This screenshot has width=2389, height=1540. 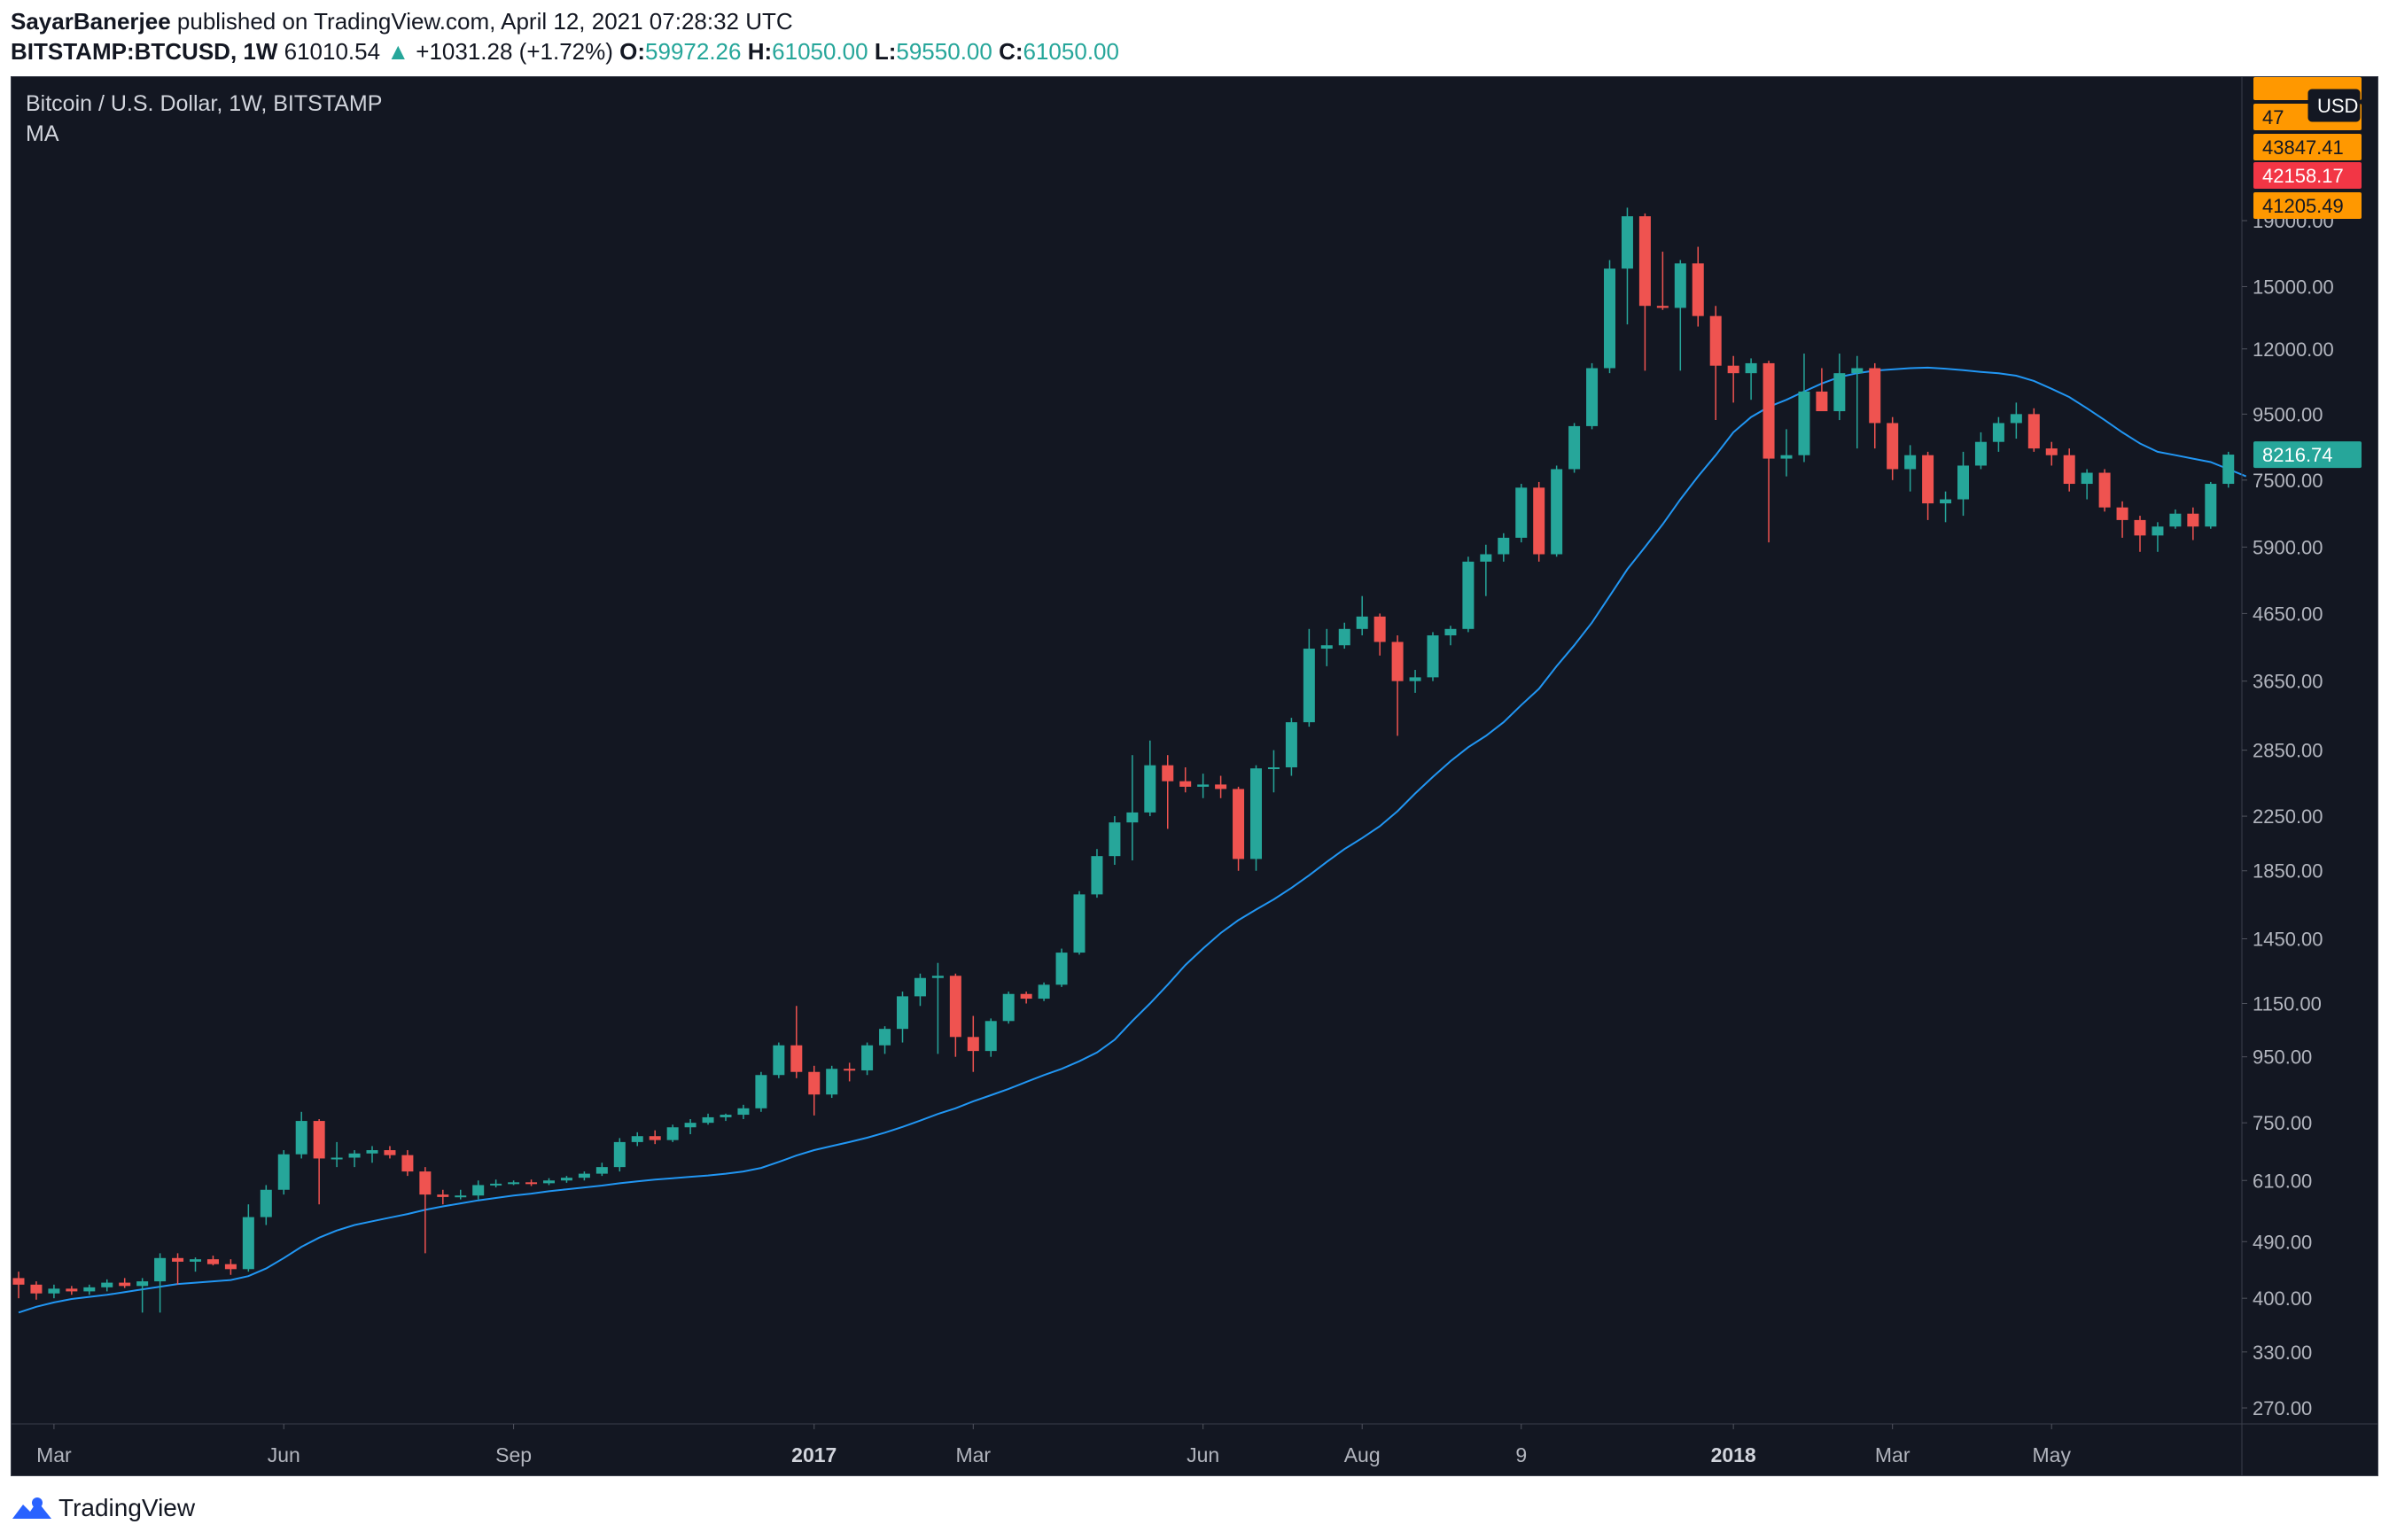 I want to click on price-tag-orange: 41205.49, so click(x=2308, y=205).